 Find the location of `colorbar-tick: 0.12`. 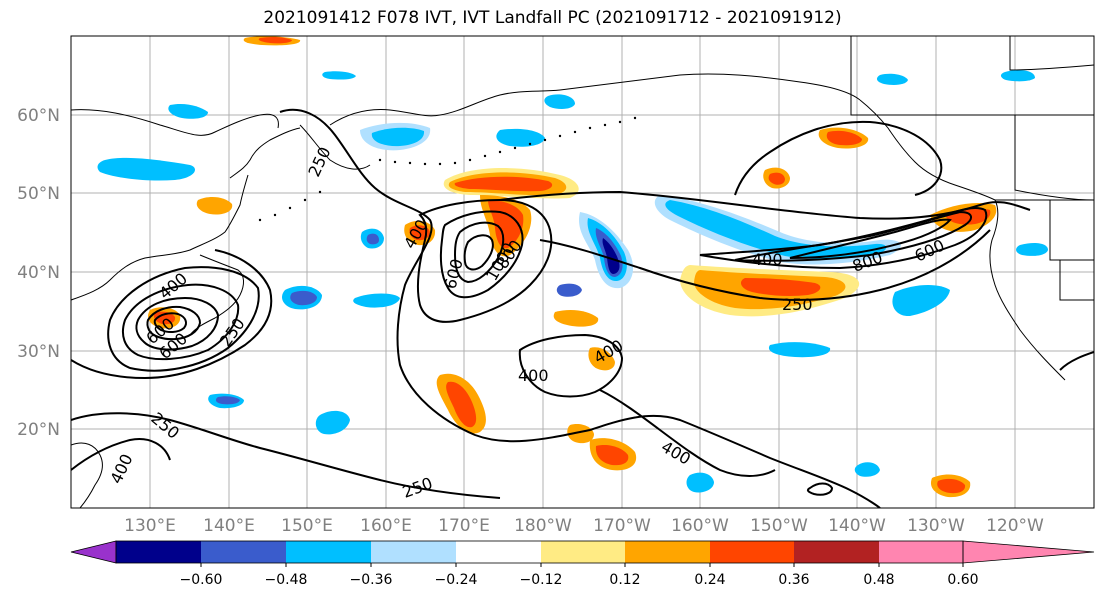

colorbar-tick: 0.12 is located at coordinates (624, 580).